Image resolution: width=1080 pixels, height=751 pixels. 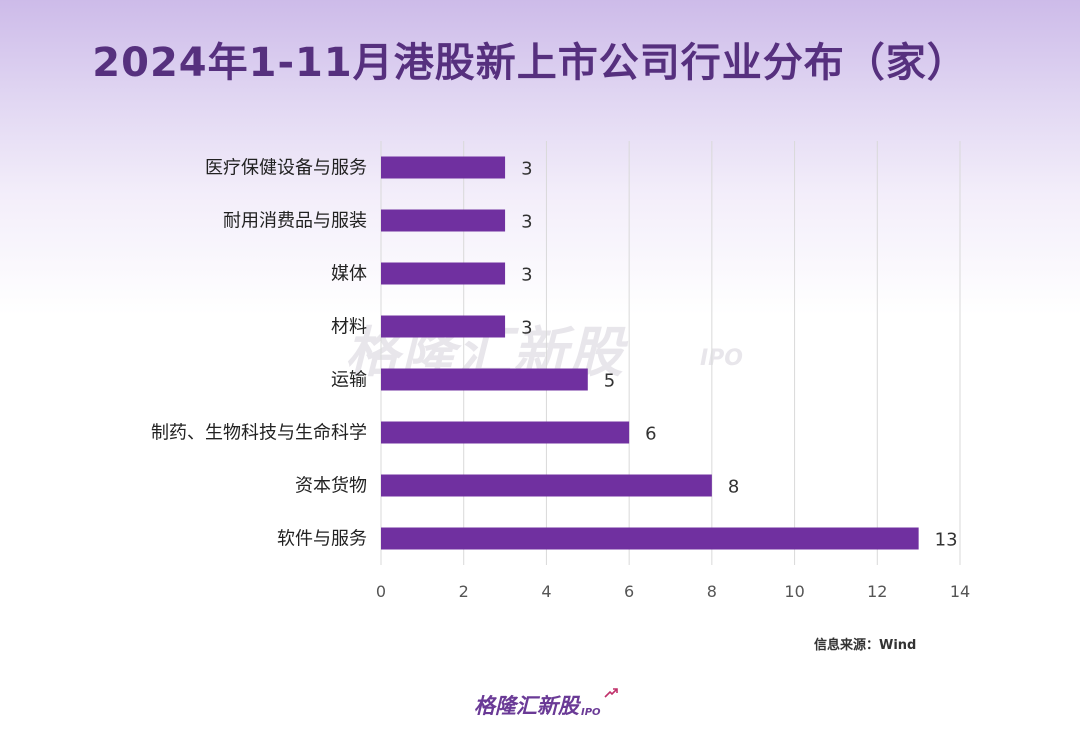 What do you see at coordinates (331, 486) in the screenshot?
I see `category-label: 资本货物` at bounding box center [331, 486].